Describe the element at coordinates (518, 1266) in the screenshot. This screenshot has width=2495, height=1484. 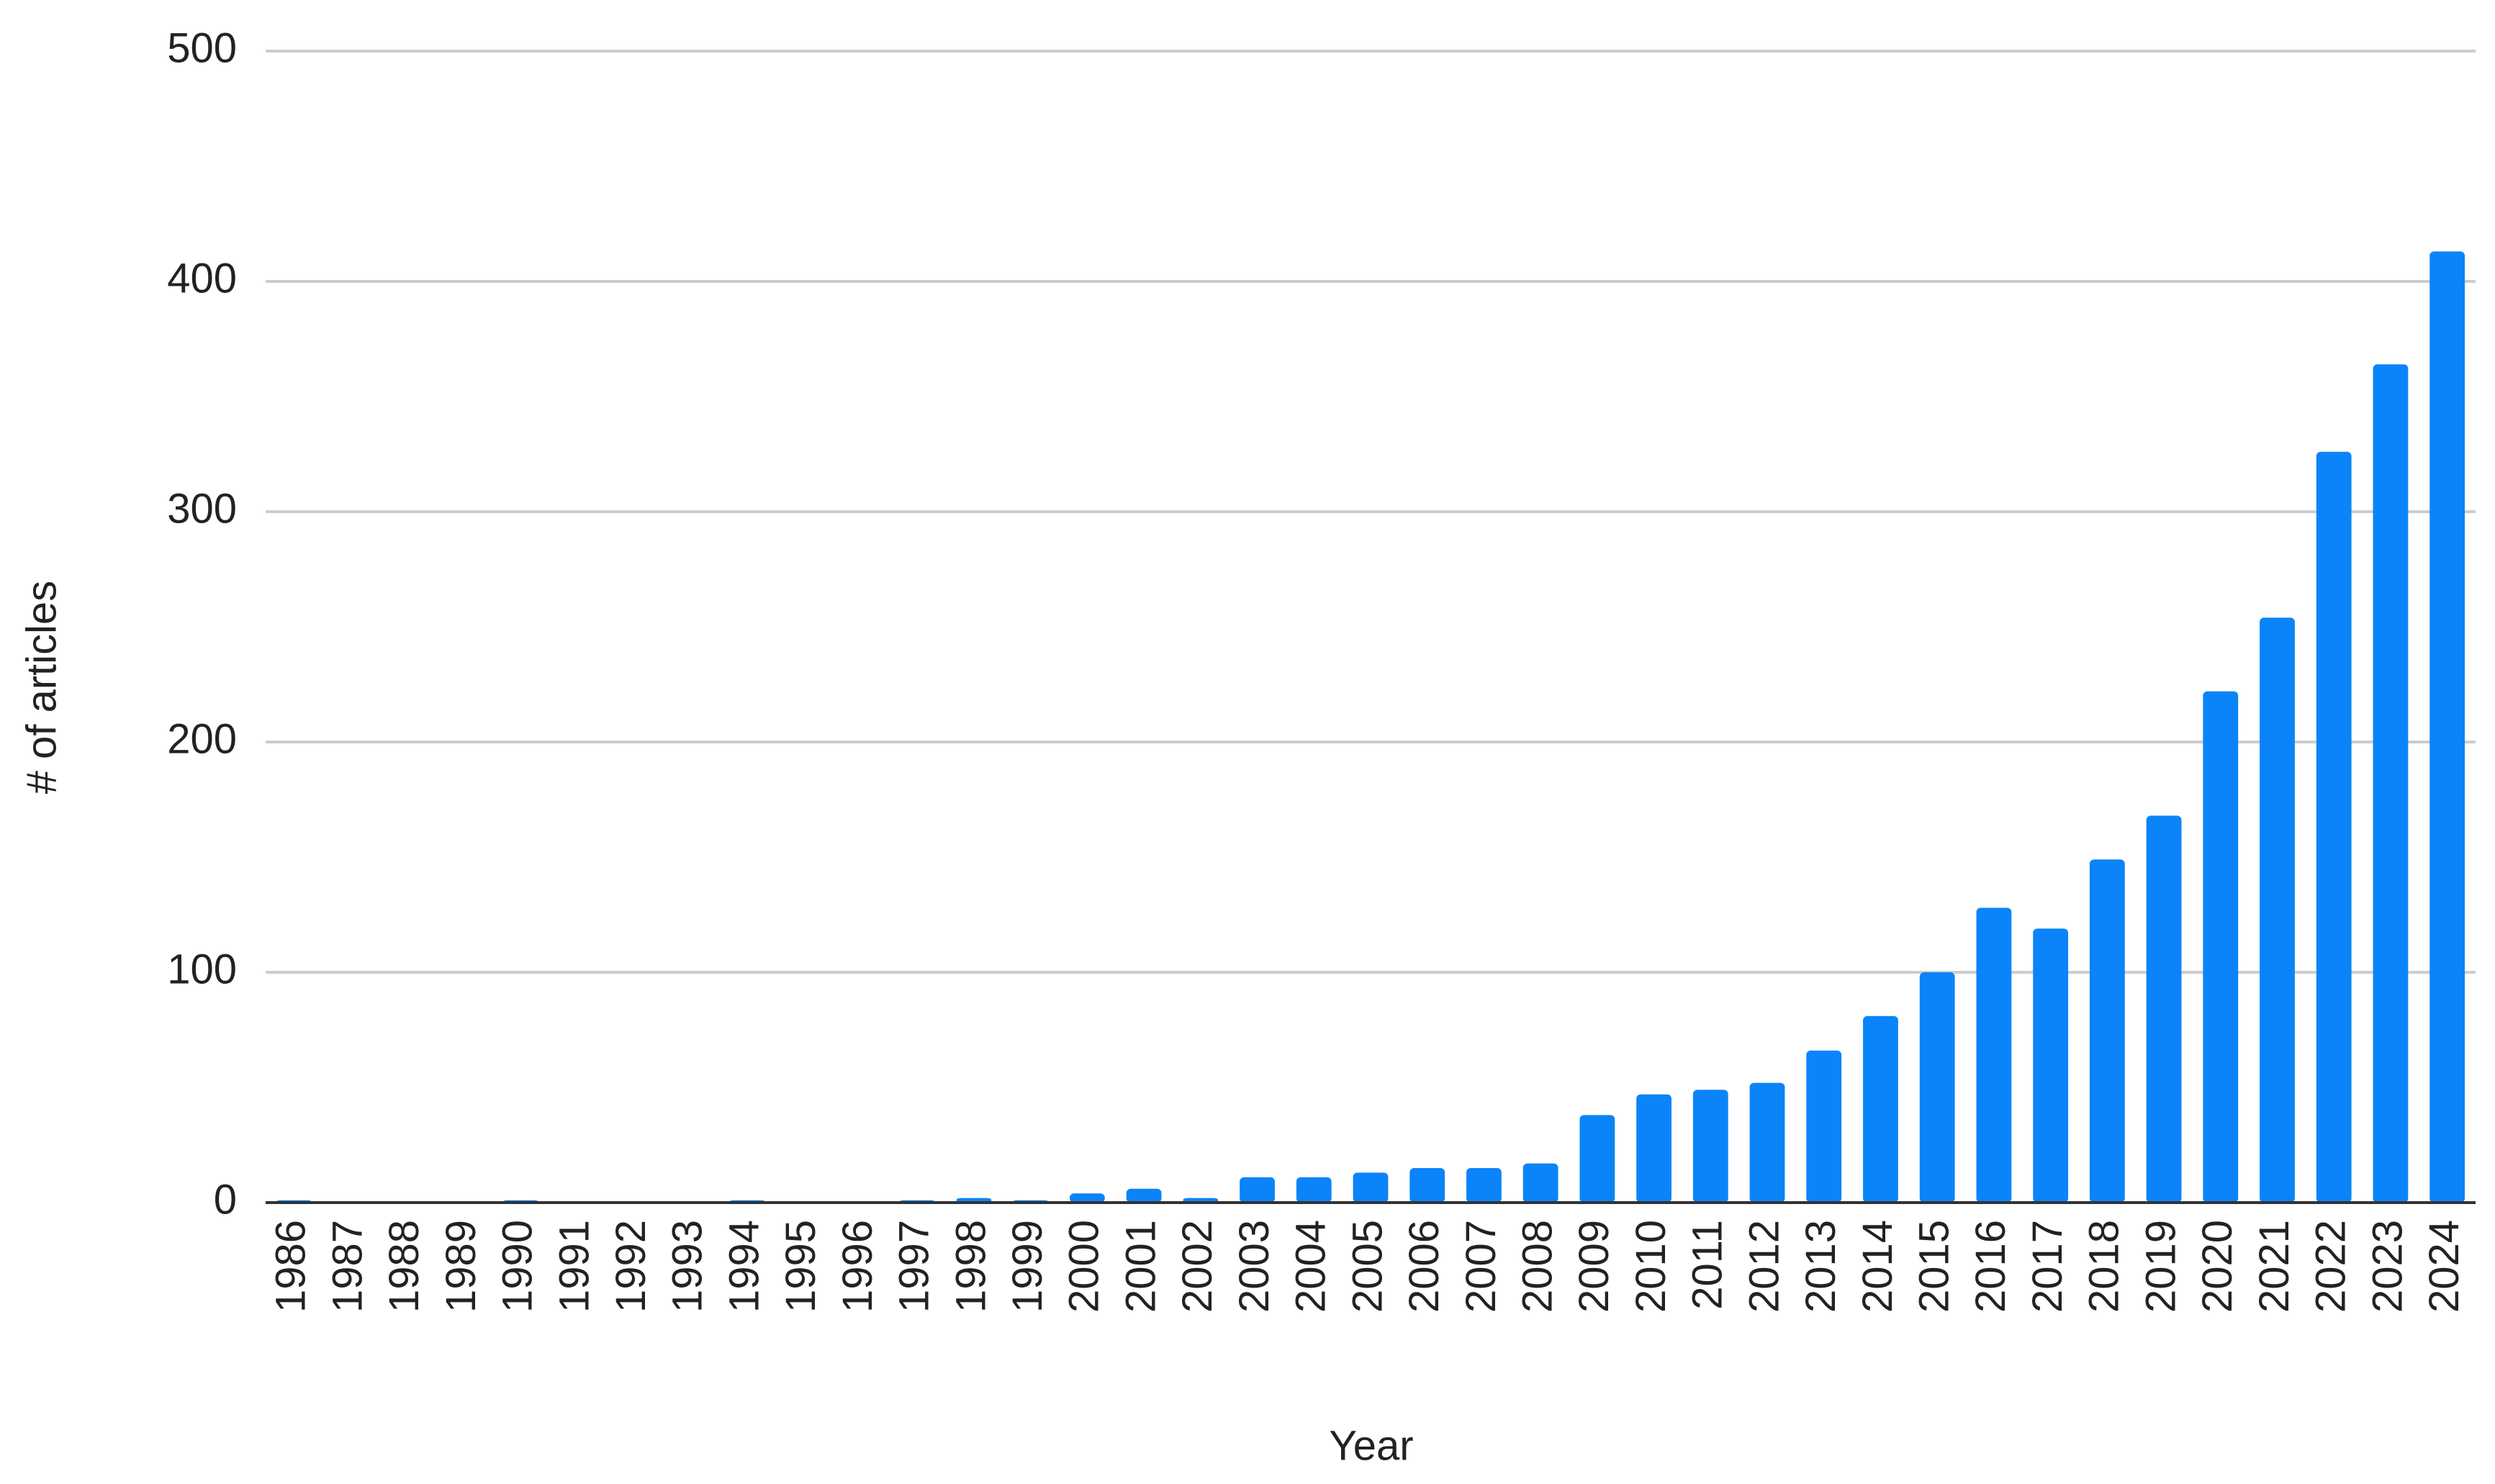
I see `x-tick-label: 1990` at that location.